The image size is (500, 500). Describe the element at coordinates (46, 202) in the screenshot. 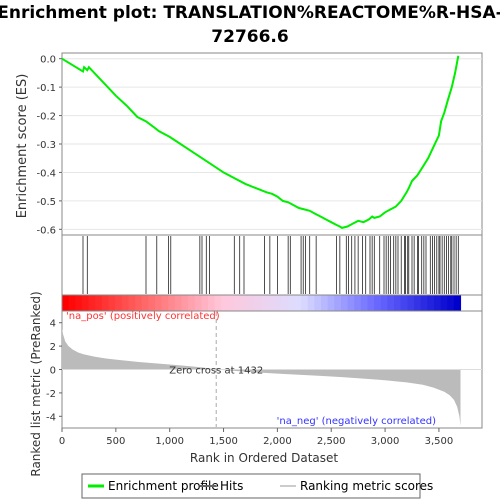

I see `es-y-tick-label: -0.5` at that location.